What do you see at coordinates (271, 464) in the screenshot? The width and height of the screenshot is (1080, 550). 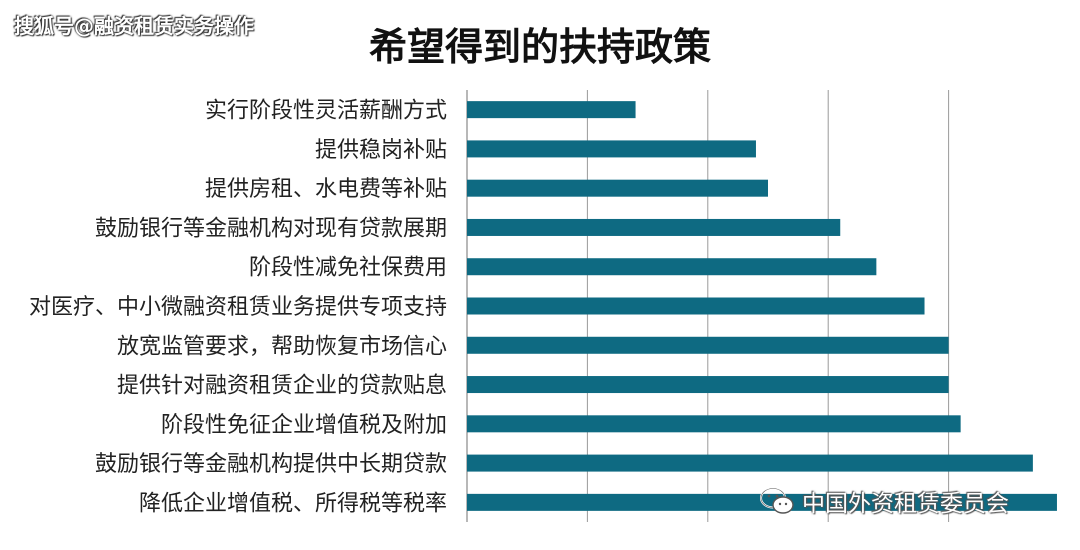 I see `category-label: 鼓励银行等金融机构提供中长期贷款` at bounding box center [271, 464].